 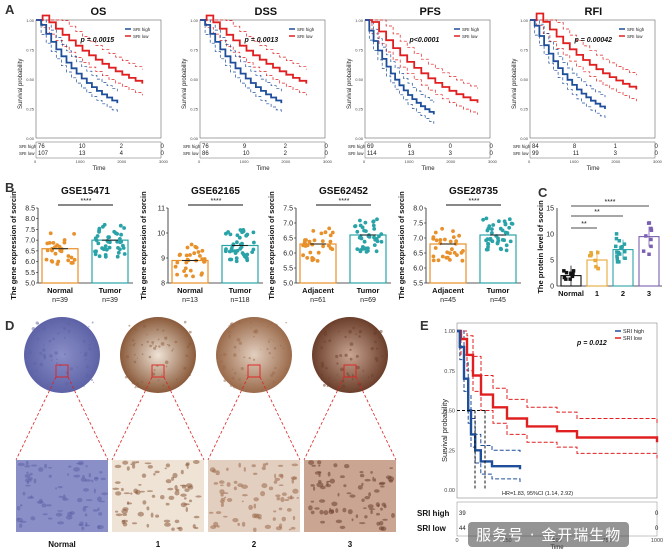 I want to click on km-ytick: 0.50, so click(x=524, y=79).